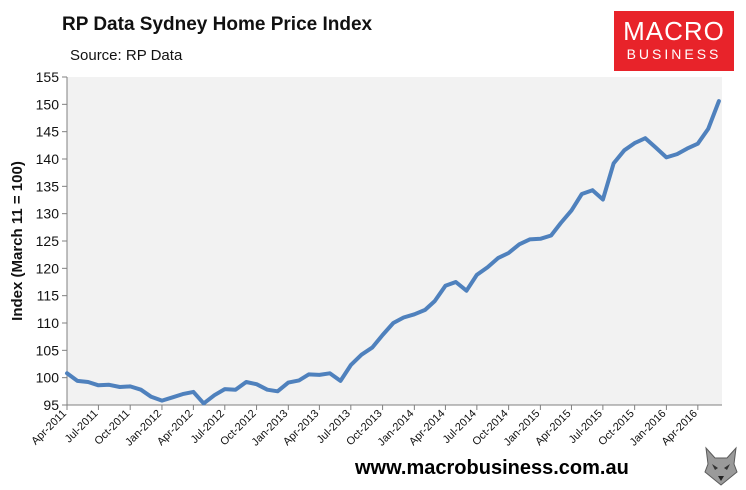 The image size is (746, 490). I want to click on y-tick-label: 155, so click(48, 77).